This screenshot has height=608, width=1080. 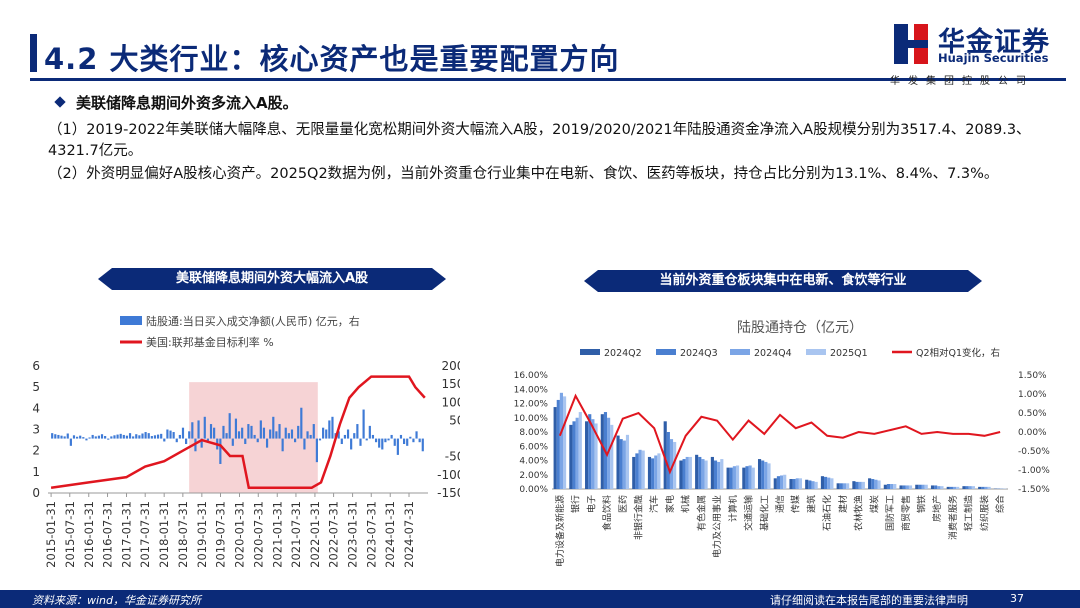 I want to click on y-right-tick-0: -1.50%, so click(x=1034, y=490).